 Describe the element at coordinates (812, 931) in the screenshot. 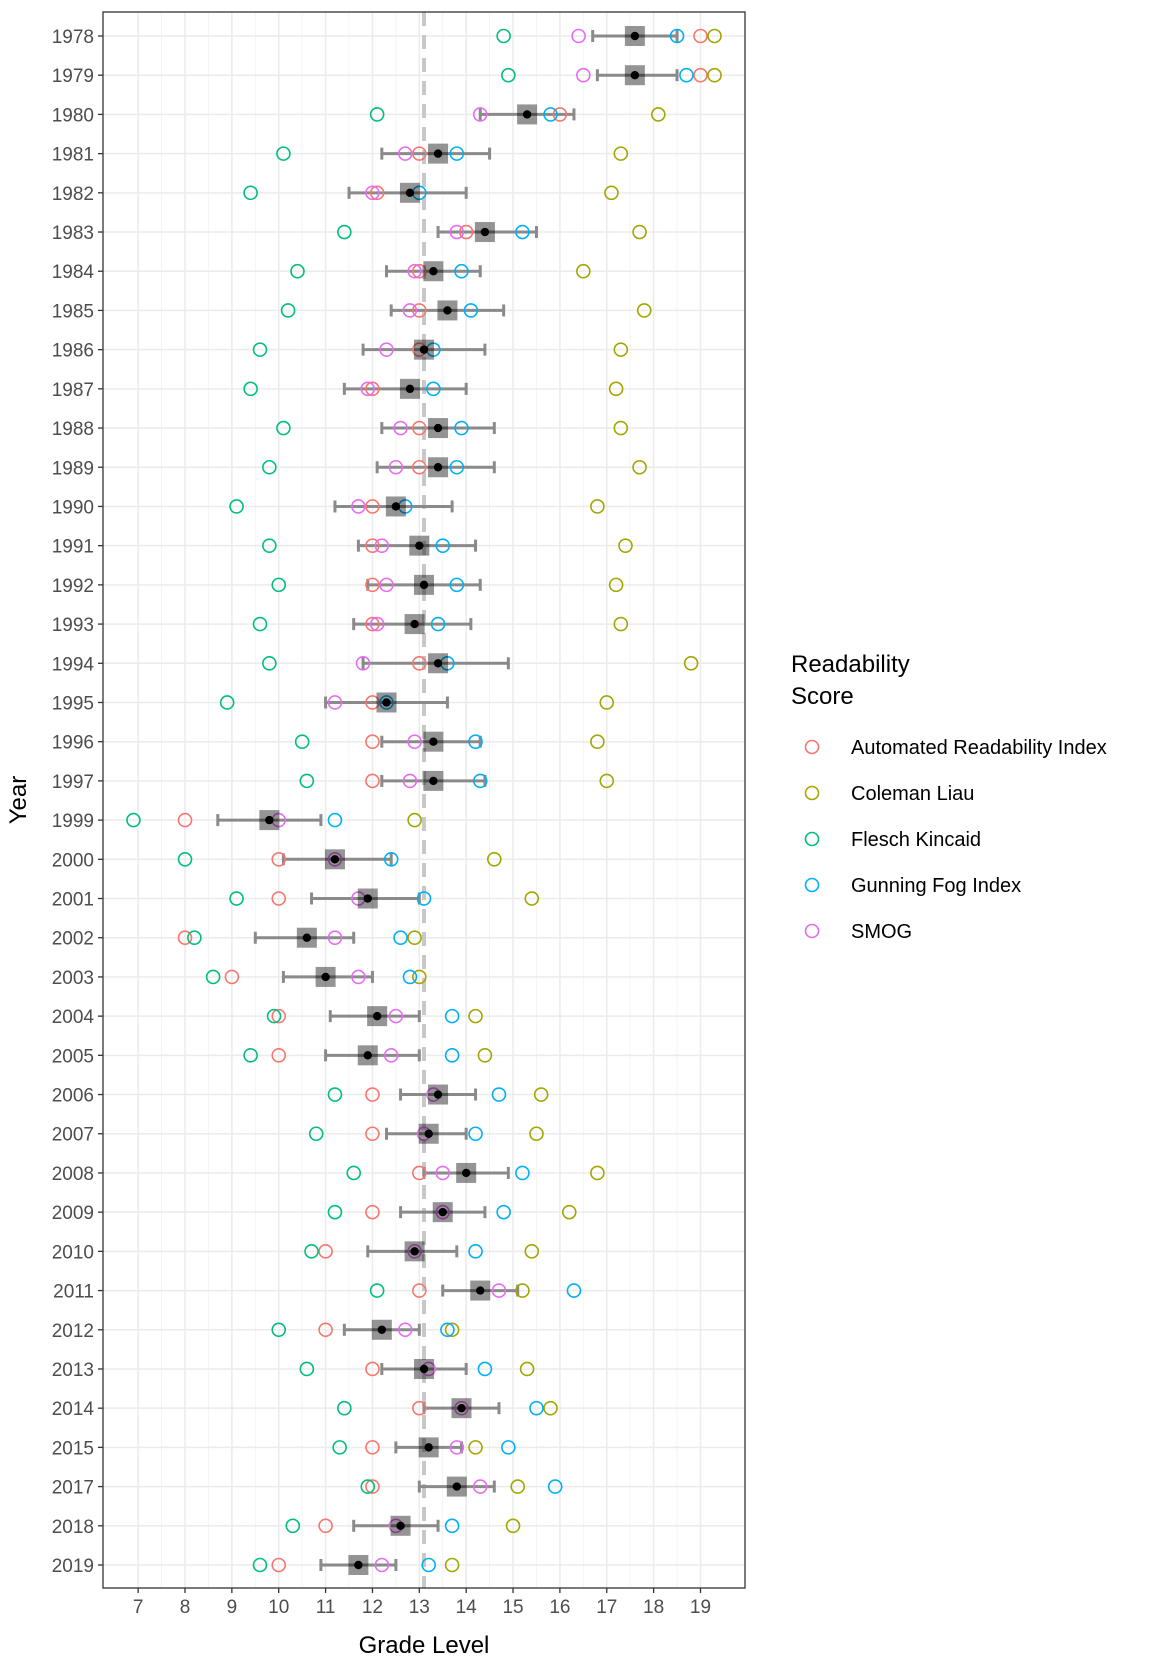

I see `legend-key-icon` at that location.